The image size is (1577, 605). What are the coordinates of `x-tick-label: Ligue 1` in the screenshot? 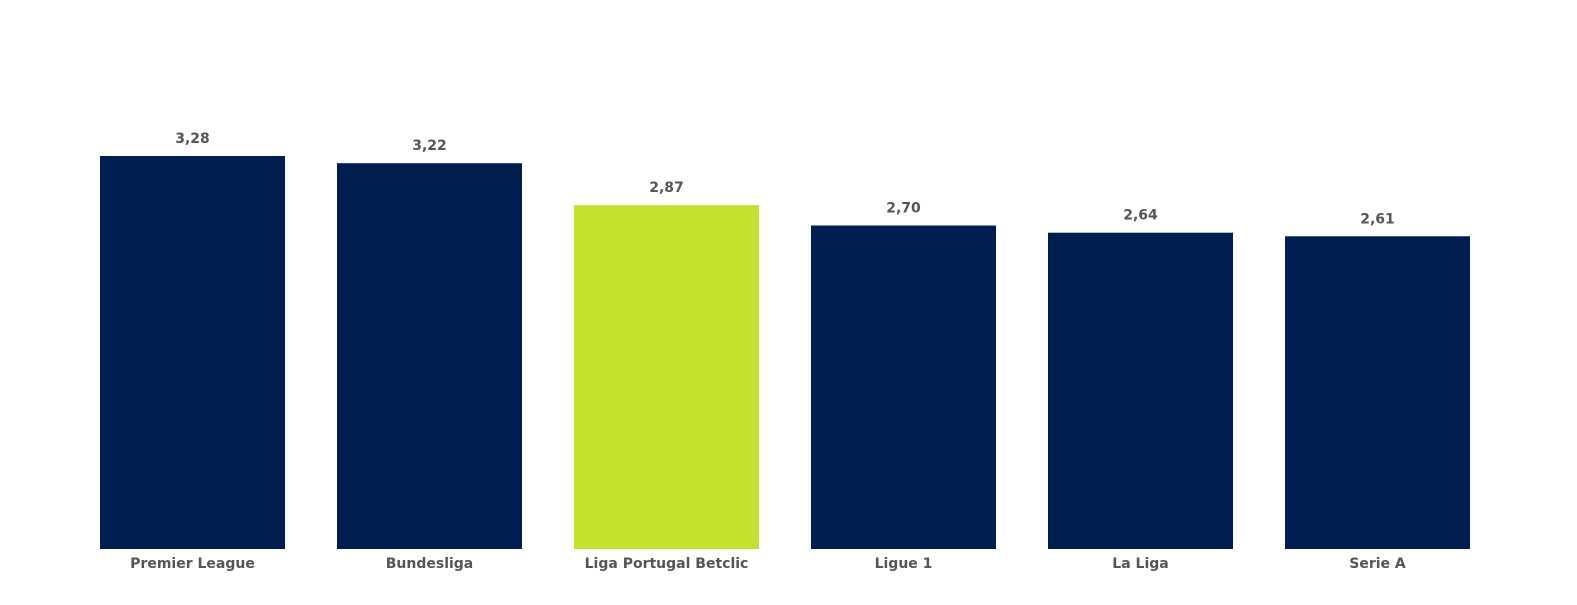 It's located at (904, 564).